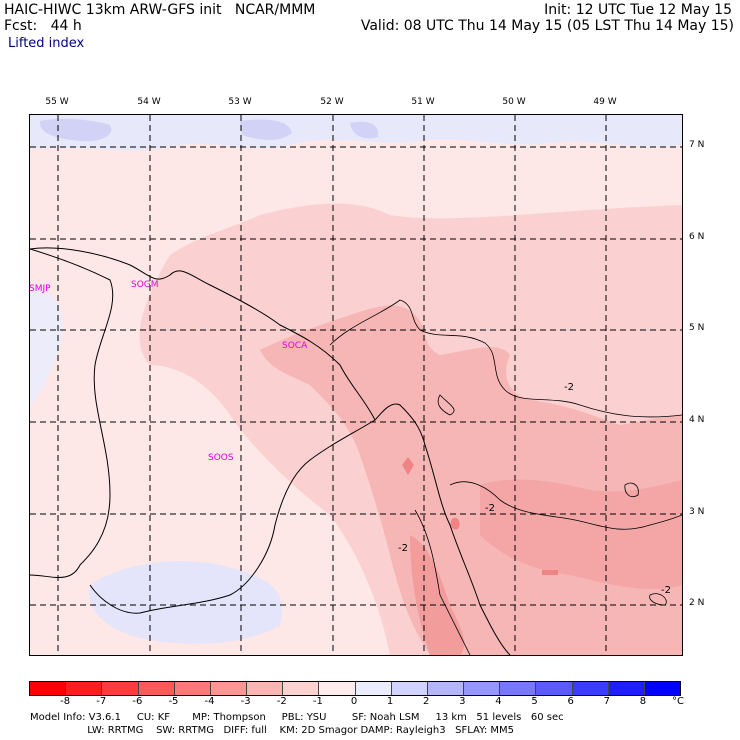 Image resolution: width=740 pixels, height=740 pixels. What do you see at coordinates (462, 701) in the screenshot?
I see `colorbar-tick-label: 3` at bounding box center [462, 701].